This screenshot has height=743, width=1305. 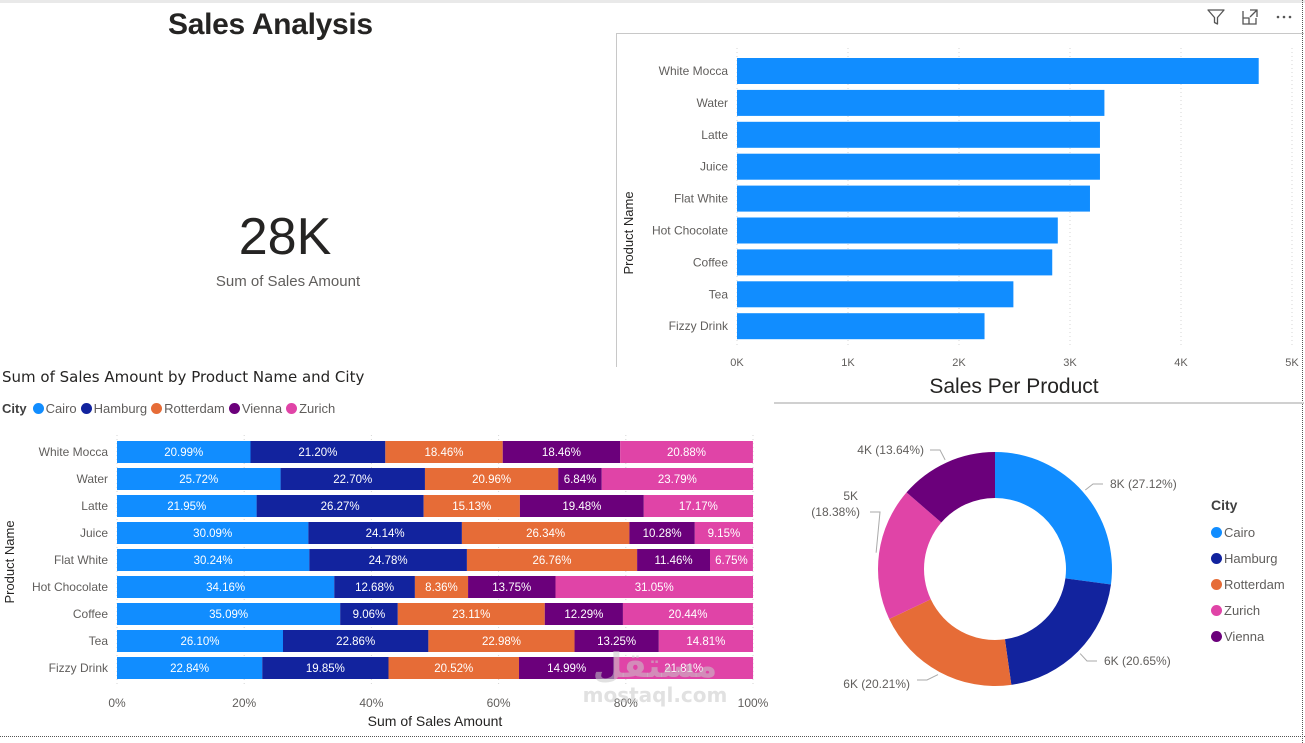 What do you see at coordinates (1216, 17) in the screenshot?
I see `filter-icon` at bounding box center [1216, 17].